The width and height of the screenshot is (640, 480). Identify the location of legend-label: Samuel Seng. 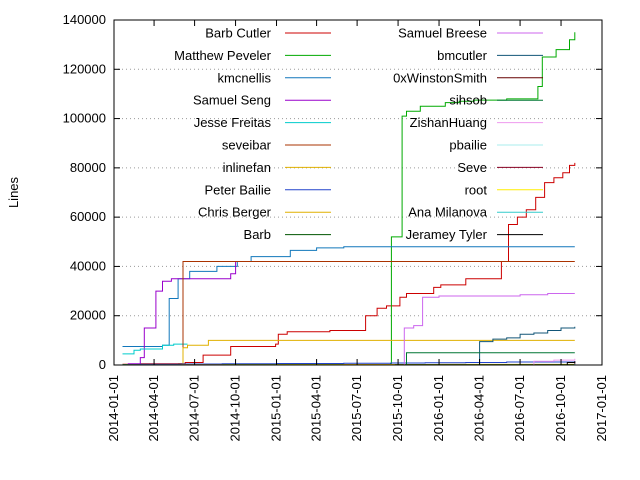
(232, 100).